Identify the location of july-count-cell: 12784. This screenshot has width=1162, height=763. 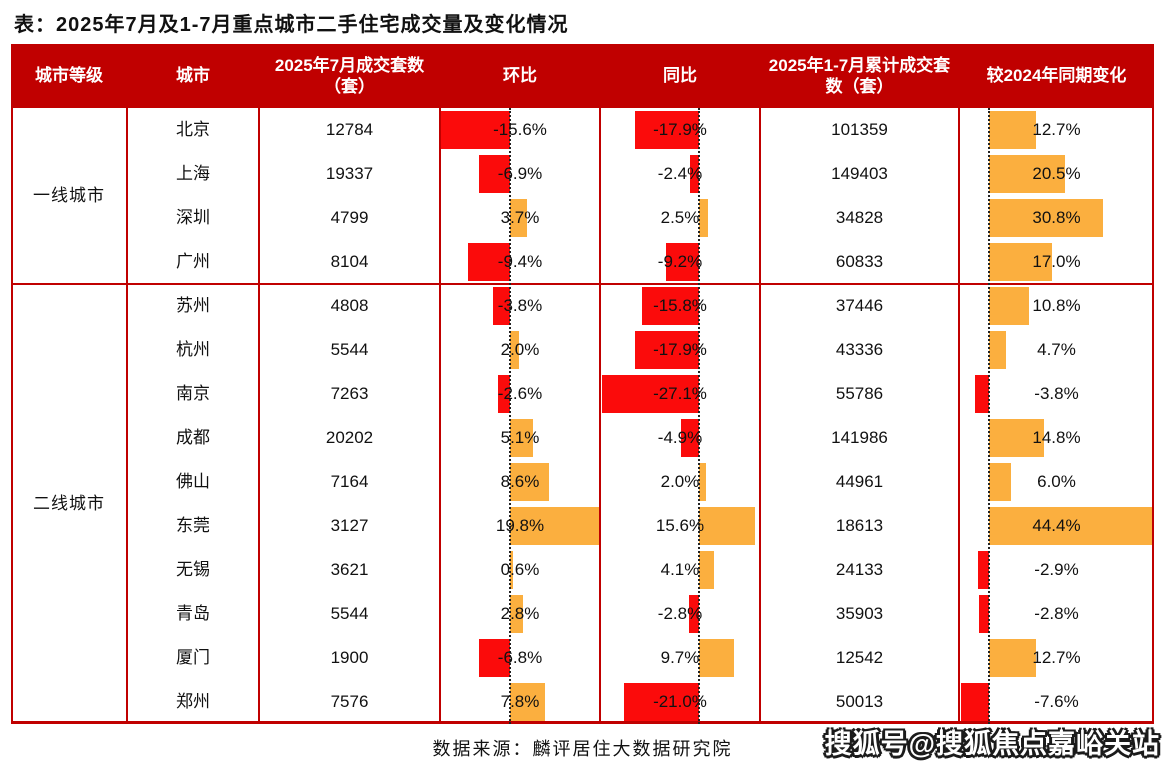
(349, 129).